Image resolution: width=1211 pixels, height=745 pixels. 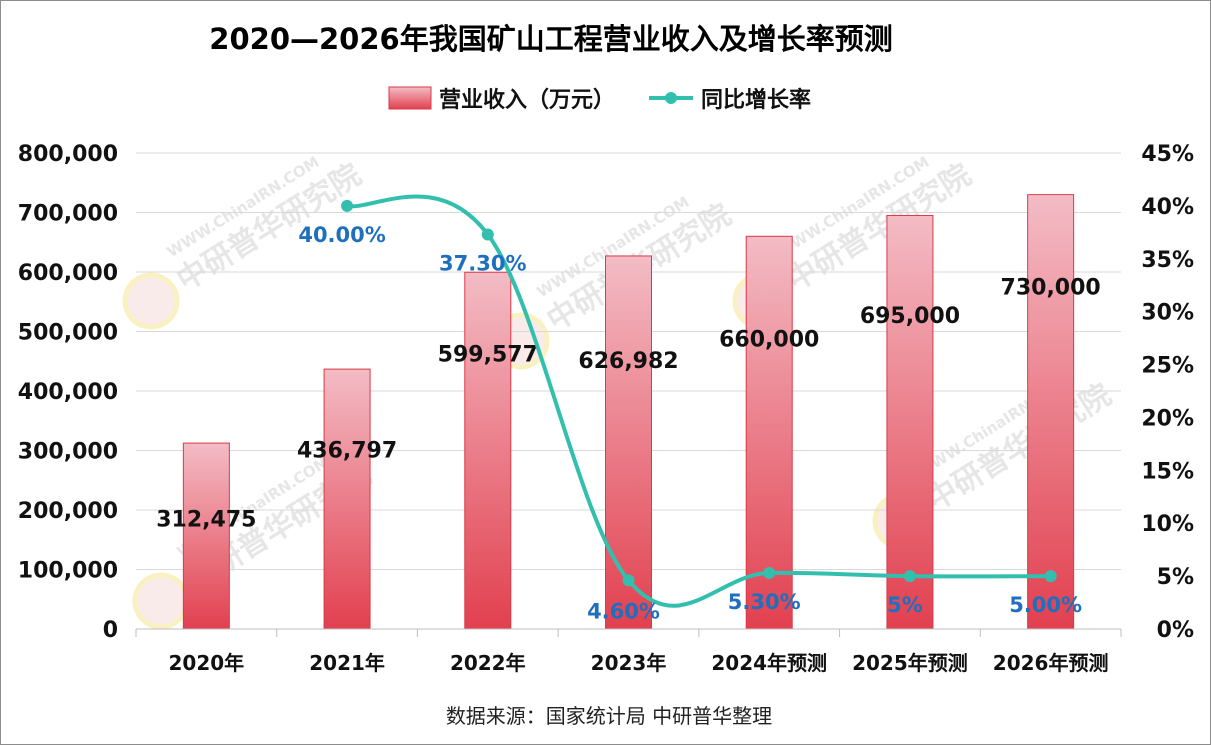 What do you see at coordinates (488, 354) in the screenshot?
I see `bar-value-label: 599,577` at bounding box center [488, 354].